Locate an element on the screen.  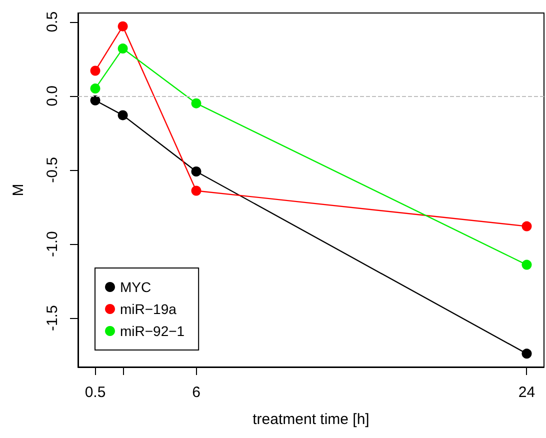
x-tick-label: 24 is located at coordinates (527, 392).